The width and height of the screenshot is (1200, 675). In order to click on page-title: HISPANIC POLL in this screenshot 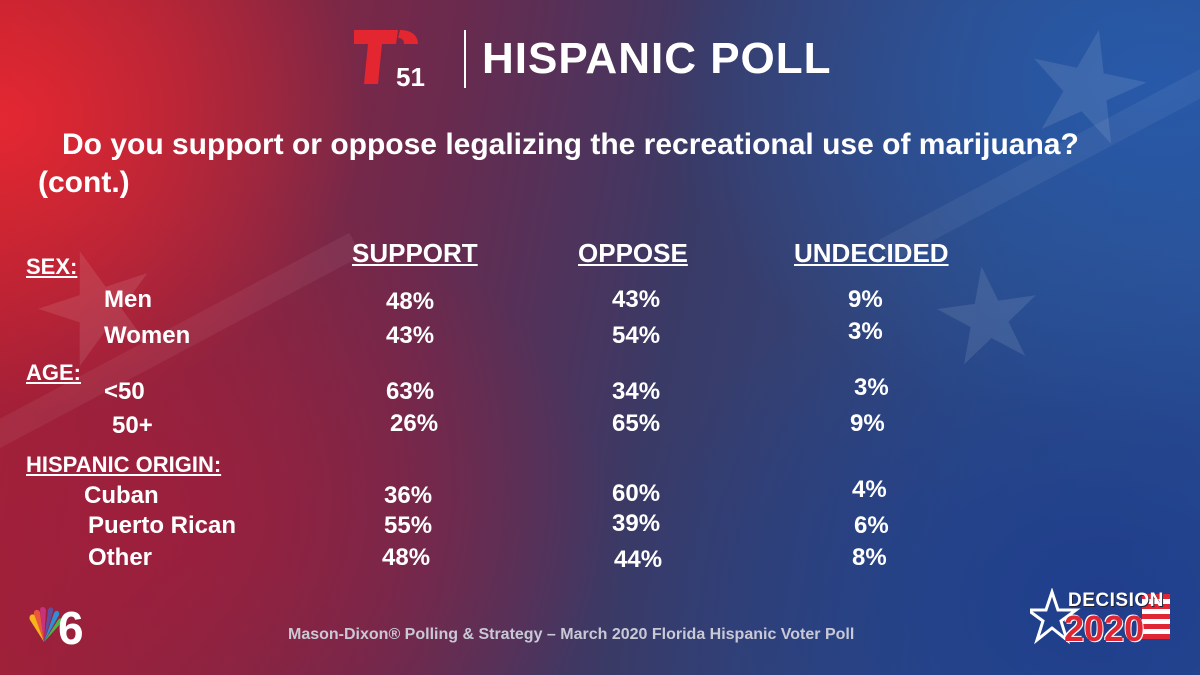, I will do `click(657, 58)`.